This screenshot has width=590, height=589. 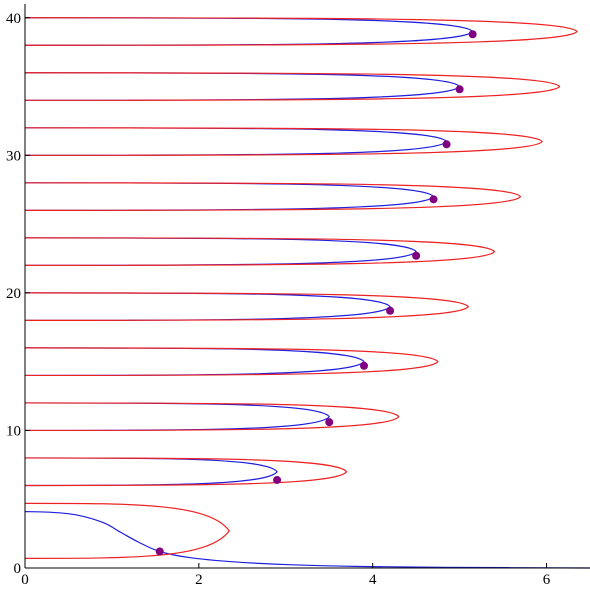 What do you see at coordinates (18, 569) in the screenshot?
I see `y-tick-label-1: 0` at bounding box center [18, 569].